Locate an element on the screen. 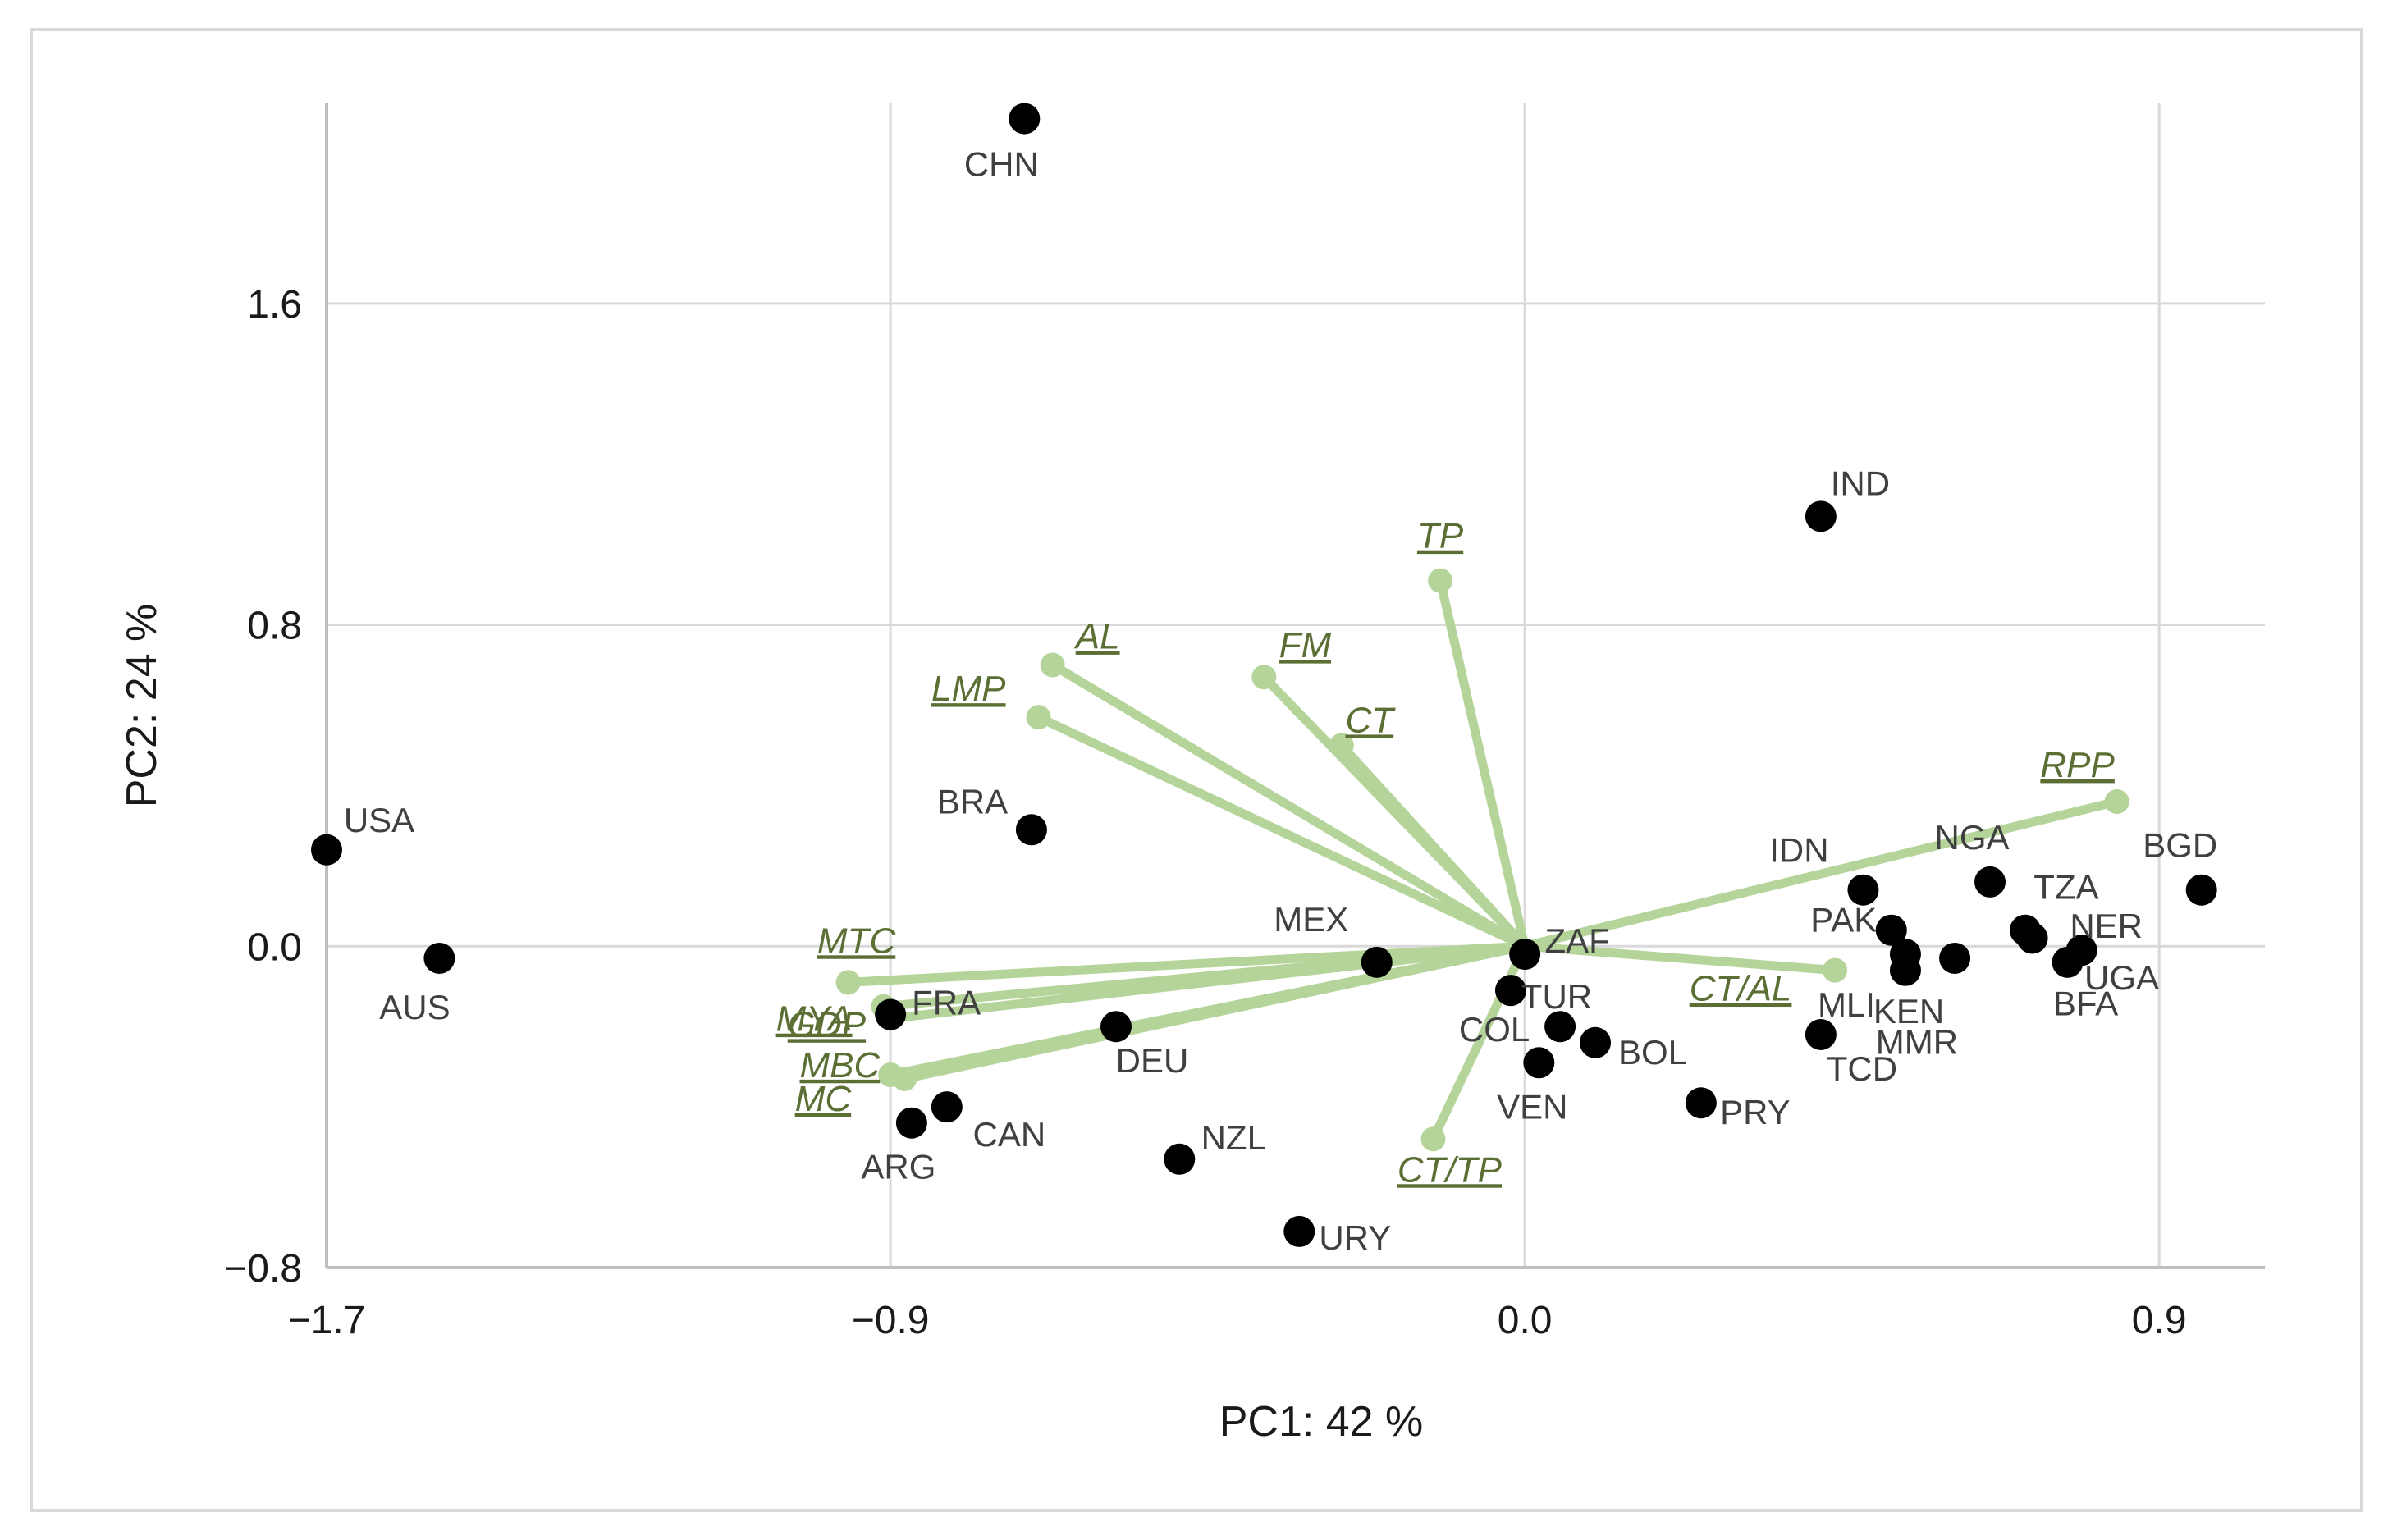 The image size is (2397, 1540). loading-label-fm: FM is located at coordinates (1305, 645).